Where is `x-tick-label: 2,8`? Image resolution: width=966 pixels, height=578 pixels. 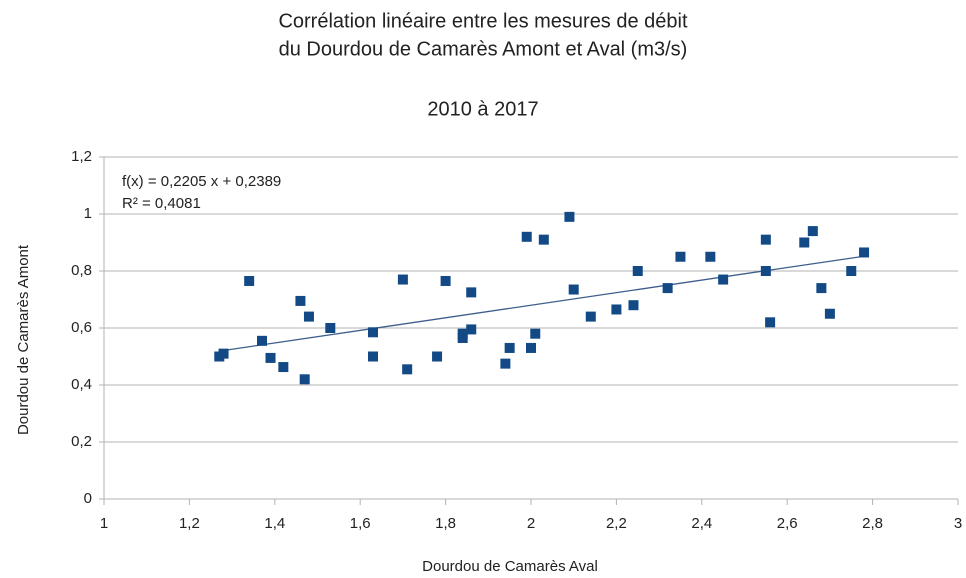
x-tick-label: 2,8 is located at coordinates (872, 523).